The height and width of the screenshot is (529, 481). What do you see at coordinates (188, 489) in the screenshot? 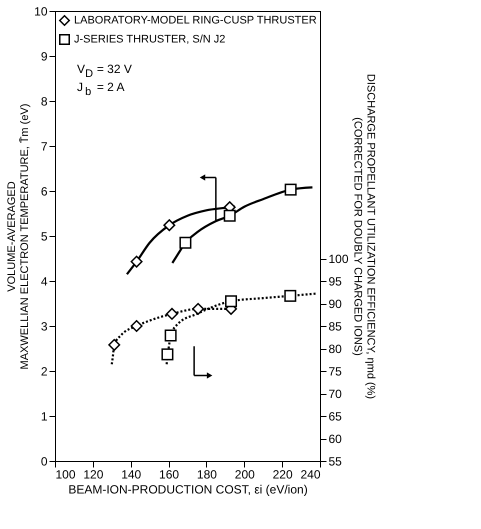
I see `x-axis-title: BEAM-ION-PRODUCTION COST, εi (eV/ion)` at bounding box center [188, 489].